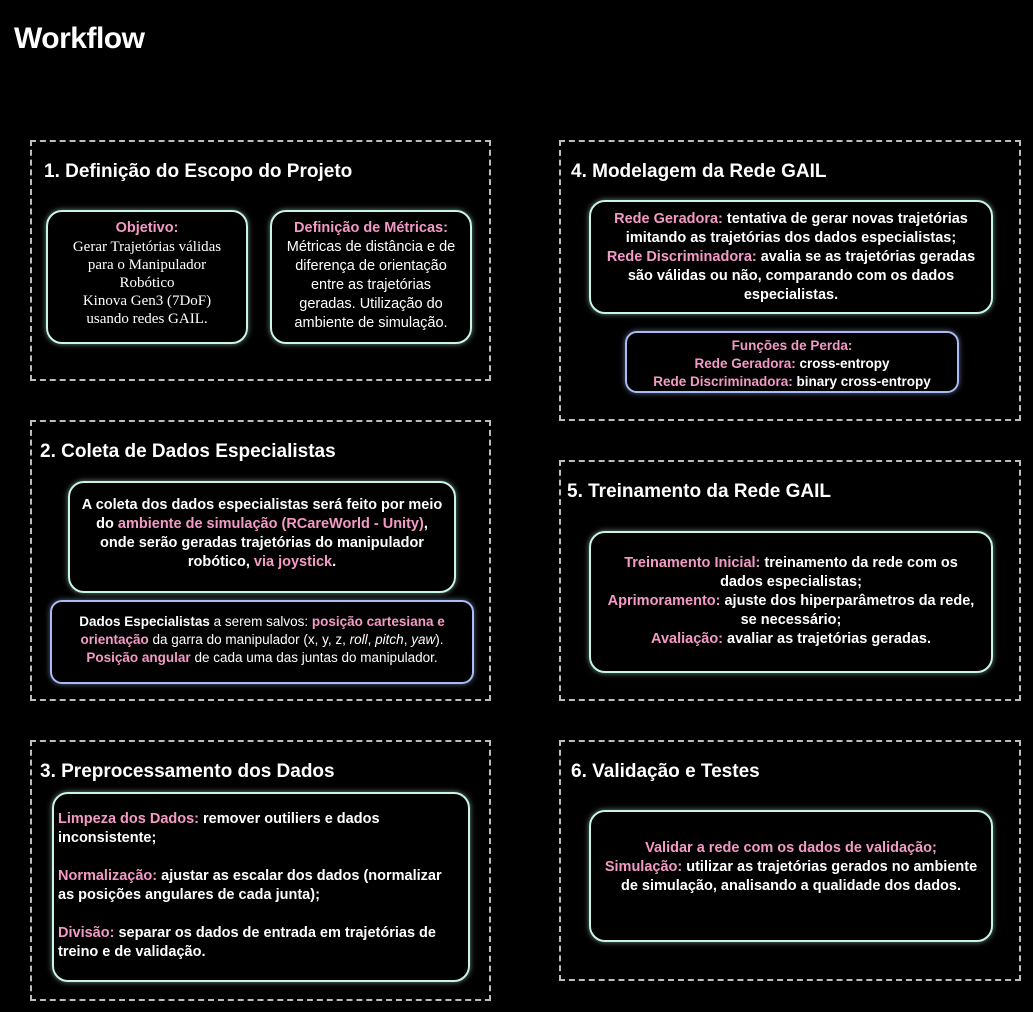 The width and height of the screenshot is (1033, 1012). What do you see at coordinates (144, 621) in the screenshot?
I see `dados-label: Dados Especialistas` at bounding box center [144, 621].